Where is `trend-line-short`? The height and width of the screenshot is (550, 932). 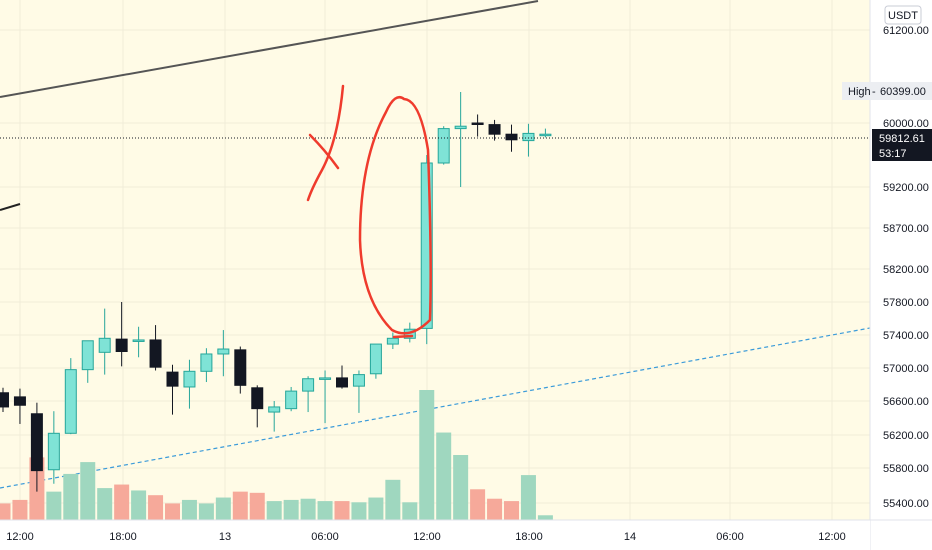
trend-line-short is located at coordinates (10, 207).